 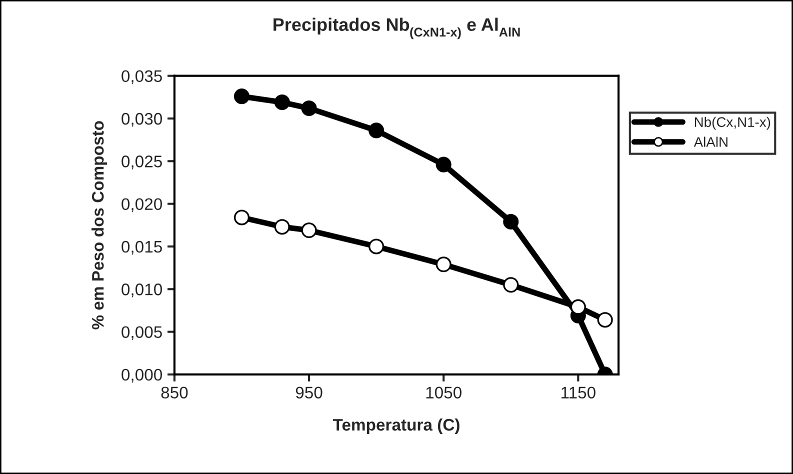 I want to click on legend-label: AlAlN, so click(x=711, y=141).